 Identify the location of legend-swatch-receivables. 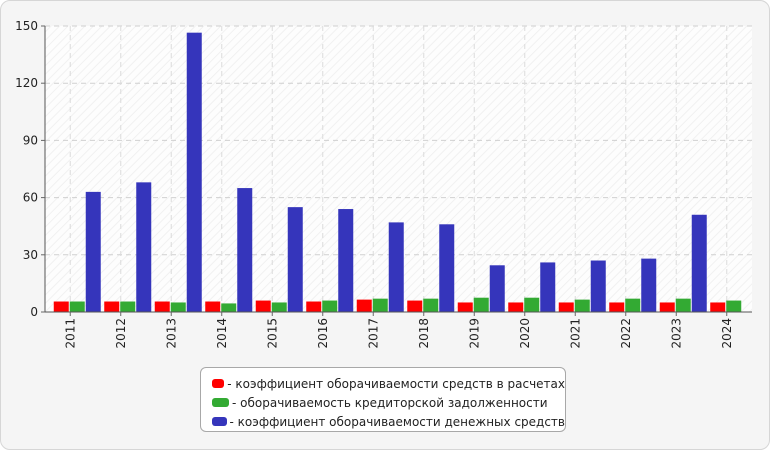
(218, 383).